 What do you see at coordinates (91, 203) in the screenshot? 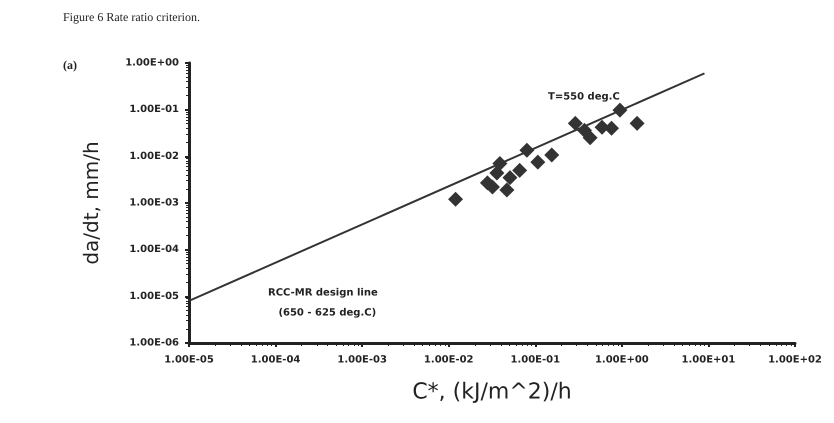
I see `y-axis-title: da/dt, mm/h` at bounding box center [91, 203].